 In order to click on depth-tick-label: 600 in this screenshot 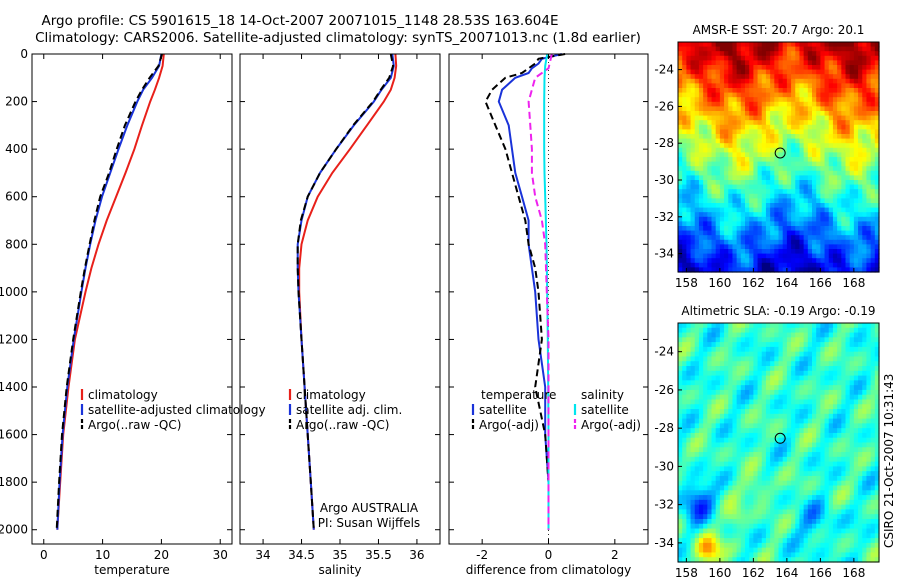, I will do `click(16, 197)`.